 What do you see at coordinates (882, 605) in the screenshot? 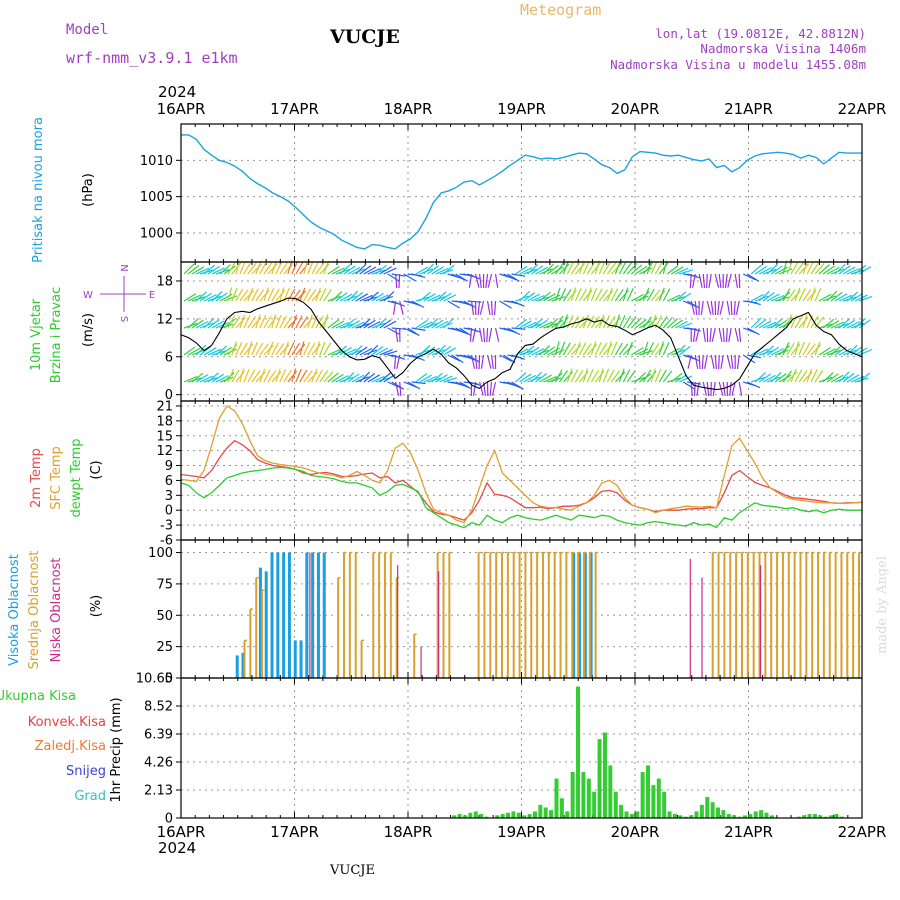
I see `credit-label: made by Angel` at bounding box center [882, 605].